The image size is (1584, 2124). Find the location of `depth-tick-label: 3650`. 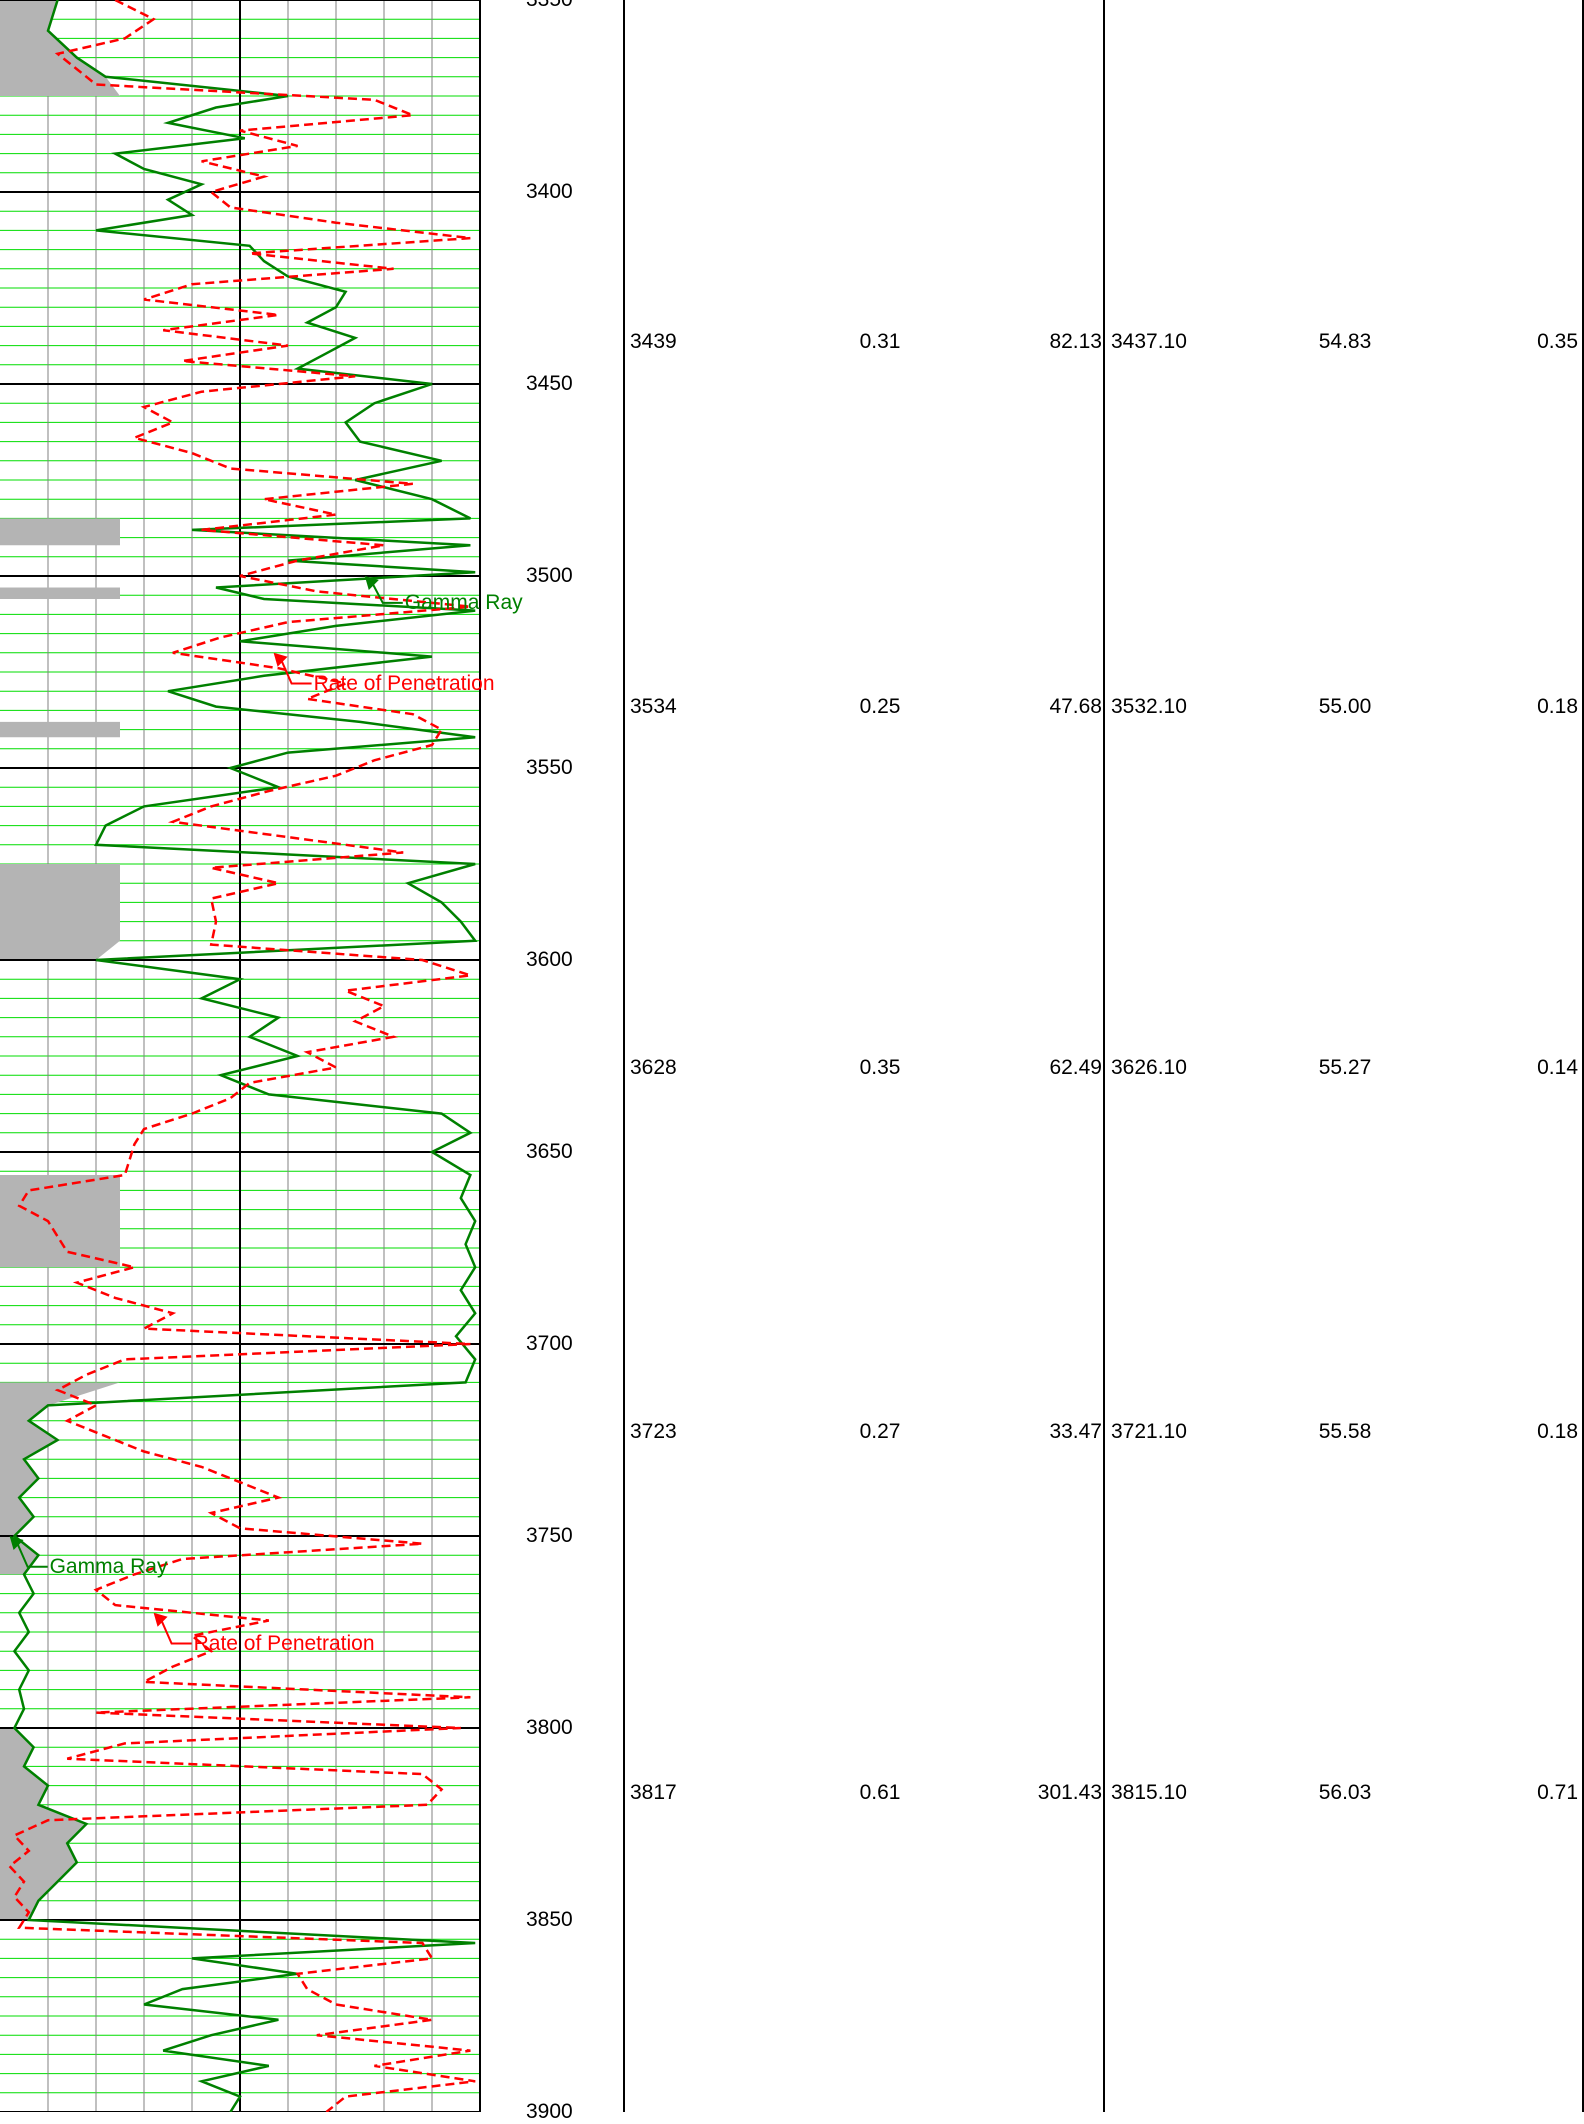

depth-tick-label: 3650 is located at coordinates (549, 1151).